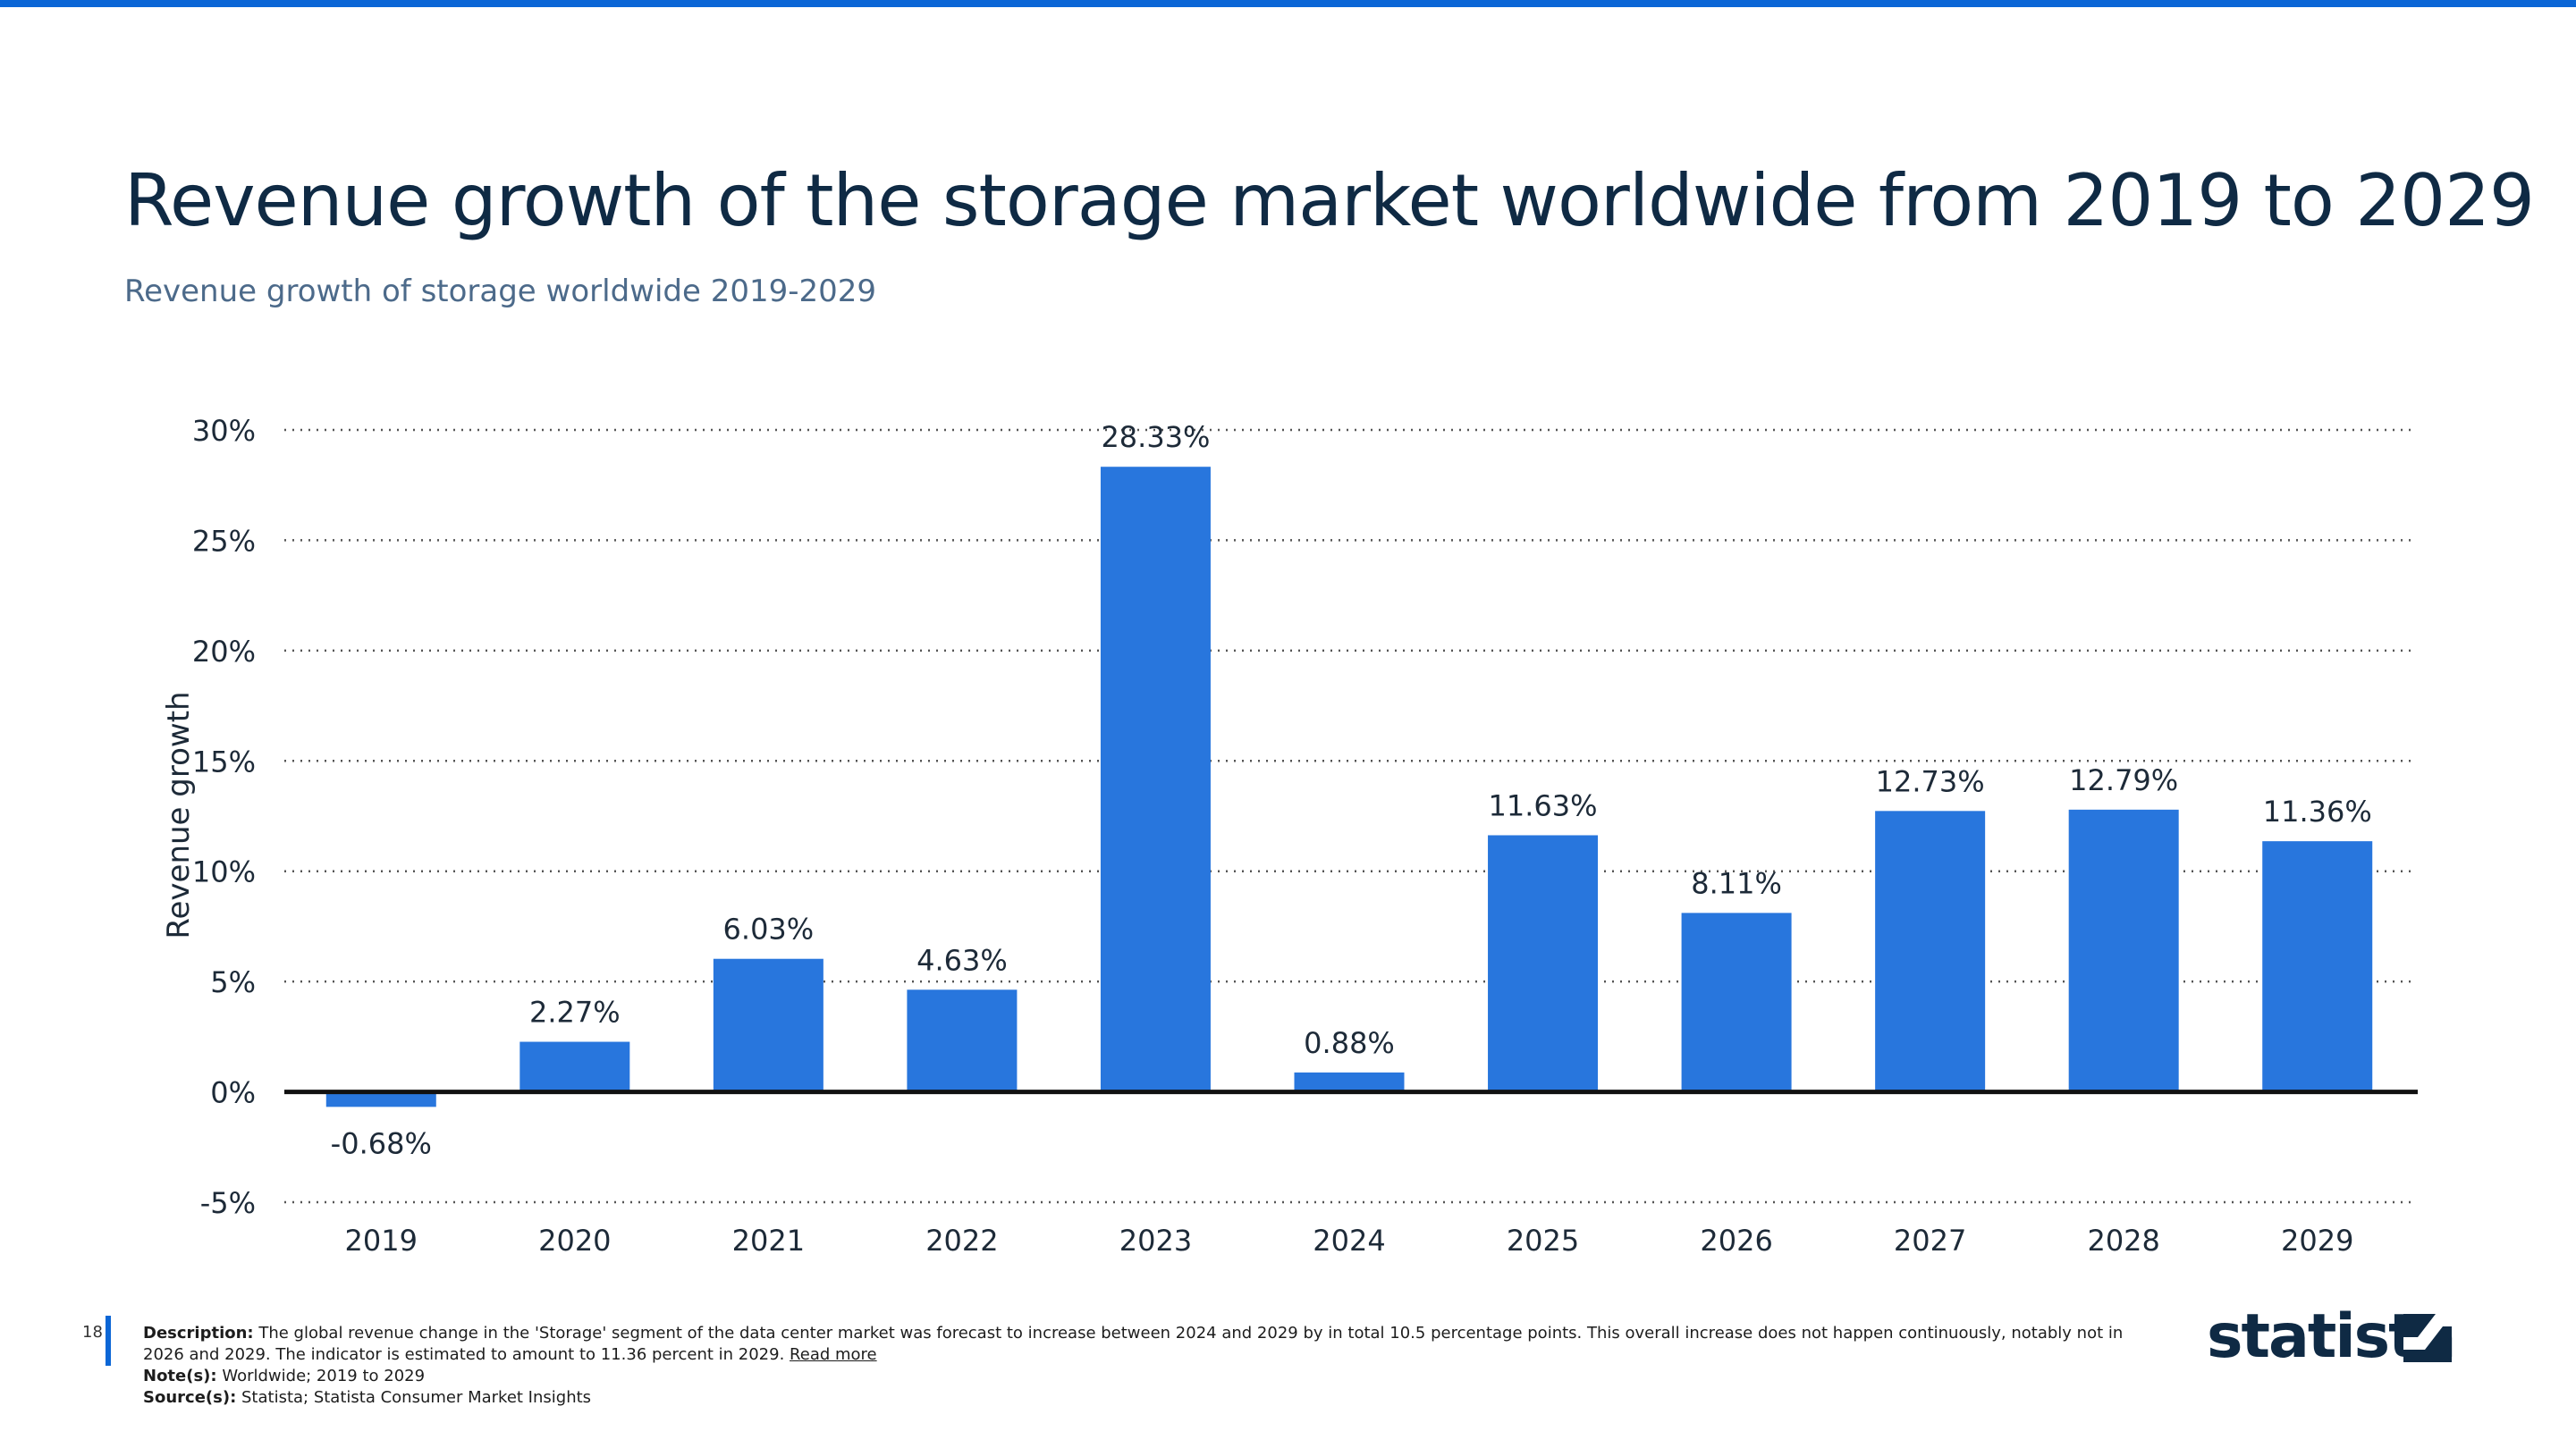 This screenshot has width=2576, height=1448. What do you see at coordinates (961, 1241) in the screenshot?
I see `x-tick-label: 2022` at bounding box center [961, 1241].